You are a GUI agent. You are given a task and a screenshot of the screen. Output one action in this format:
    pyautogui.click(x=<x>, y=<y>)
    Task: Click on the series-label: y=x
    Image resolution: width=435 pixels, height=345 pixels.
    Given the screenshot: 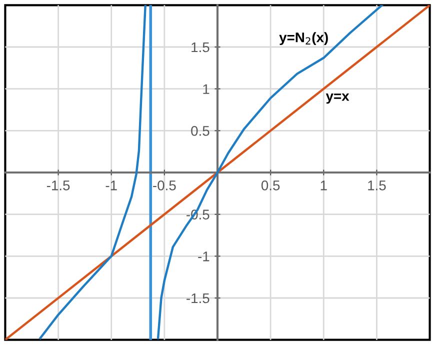 What is the action you would take?
    pyautogui.click(x=338, y=98)
    